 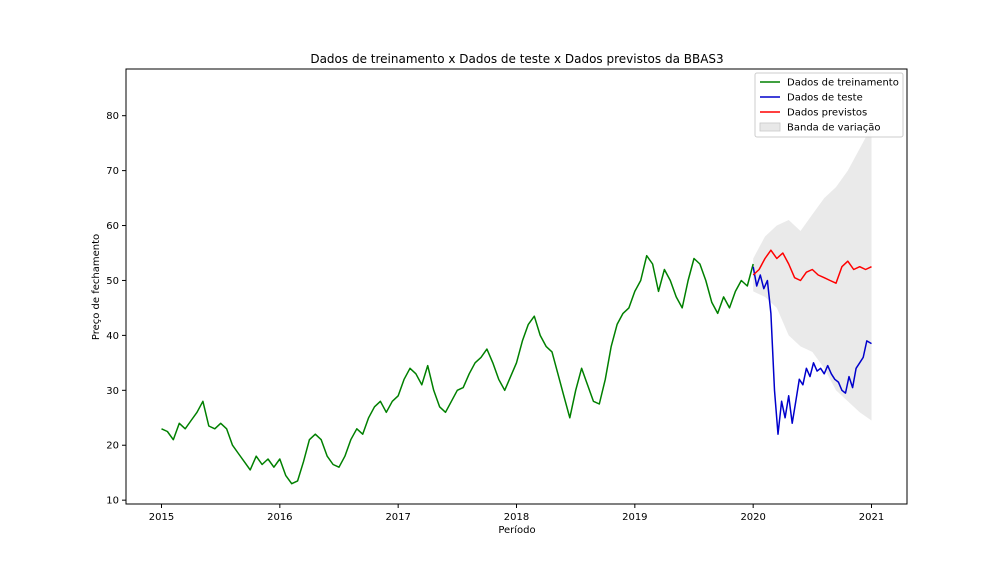 I want to click on y-tick-label: 10, so click(x=112, y=501).